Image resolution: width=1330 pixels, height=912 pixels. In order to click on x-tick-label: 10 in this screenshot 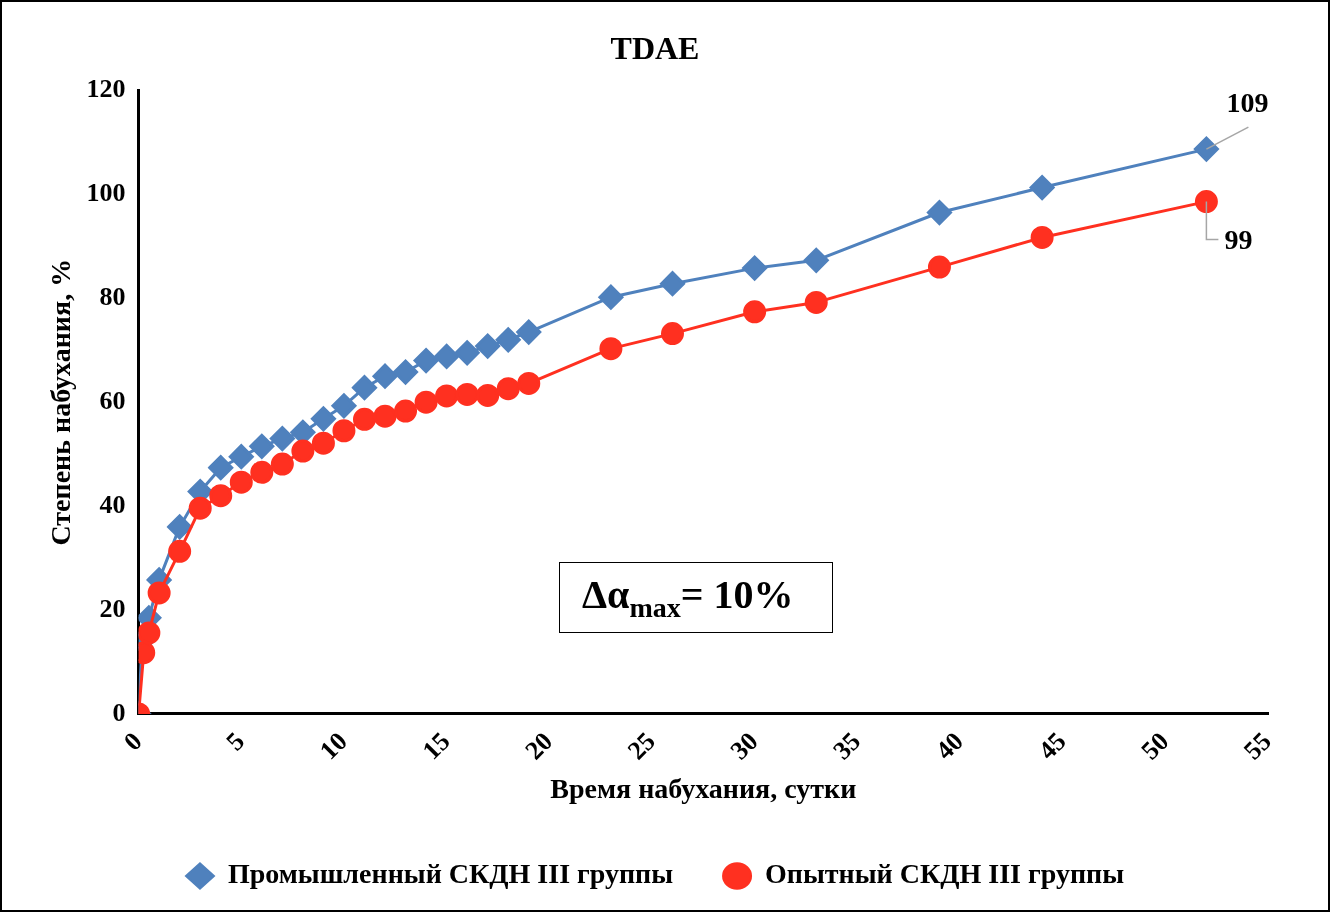, I will do `click(333, 746)`.